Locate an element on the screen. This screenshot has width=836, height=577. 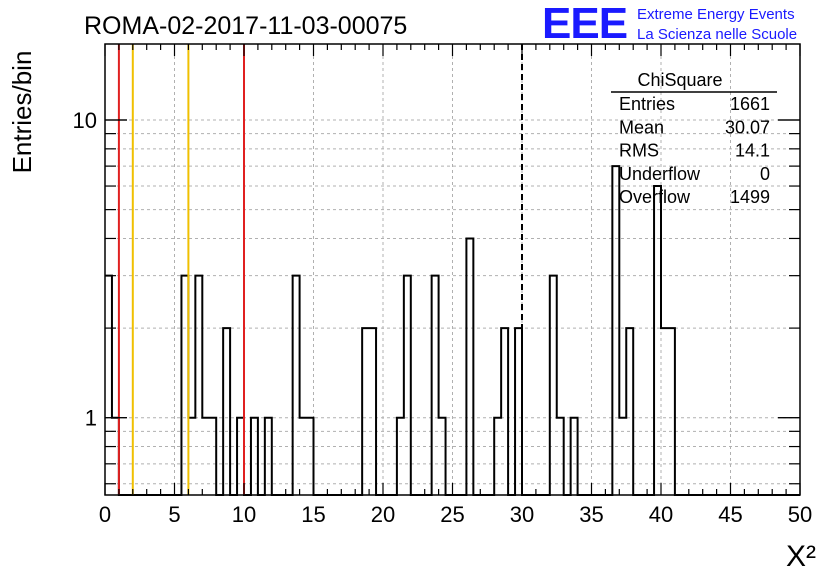
stats-row-label: Underflow is located at coordinates (660, 174).